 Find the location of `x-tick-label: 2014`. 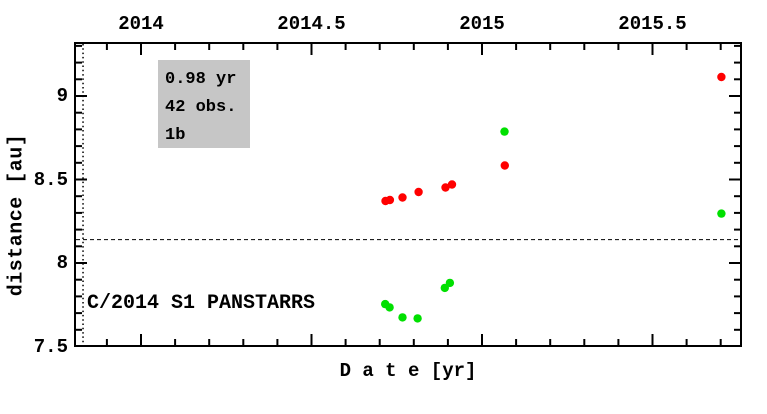

x-tick-label: 2014 is located at coordinates (141, 24).